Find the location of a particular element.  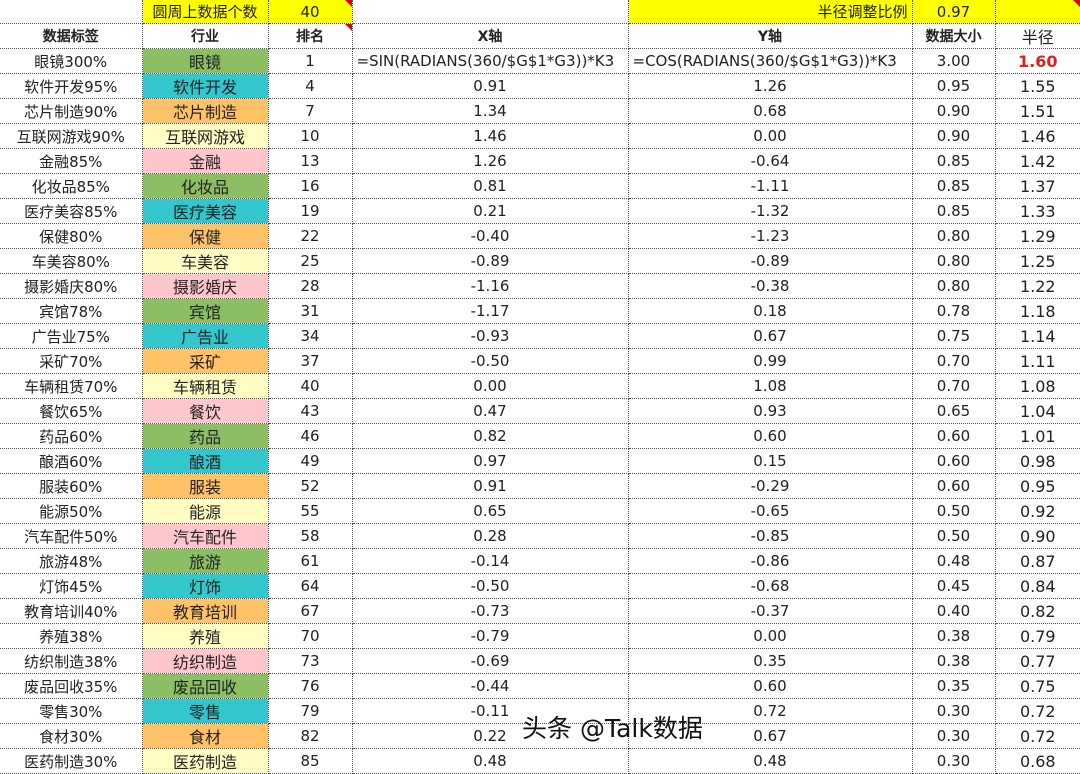

count-value-cell: 40 is located at coordinates (310, 12).